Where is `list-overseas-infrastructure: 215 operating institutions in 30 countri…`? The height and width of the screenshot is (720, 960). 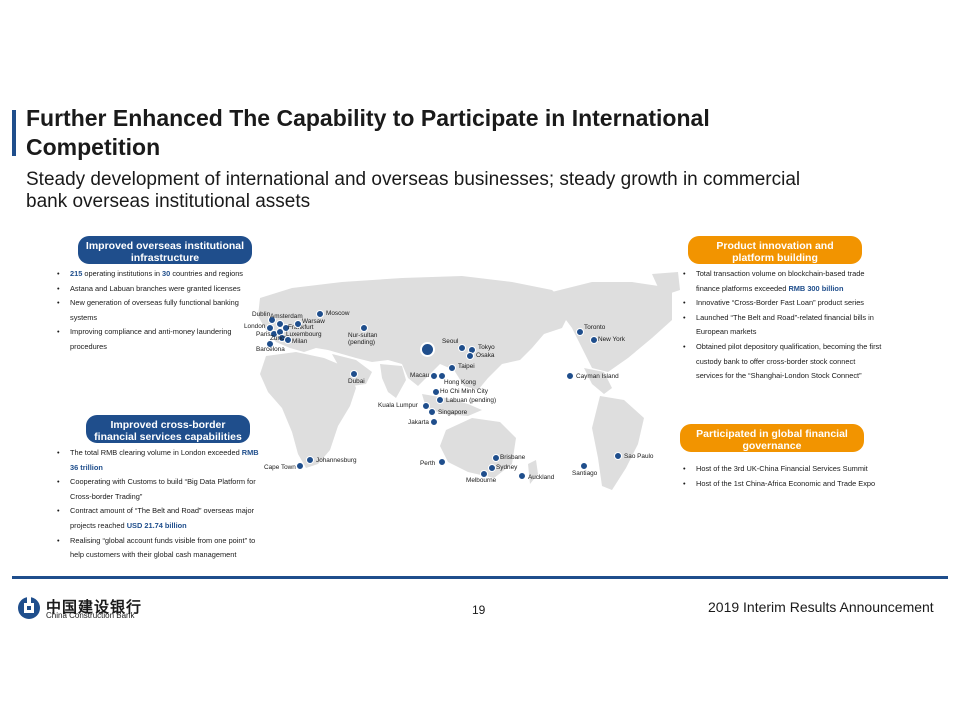 list-overseas-infrastructure: 215 operating institutions in 30 countri… is located at coordinates (151, 311).